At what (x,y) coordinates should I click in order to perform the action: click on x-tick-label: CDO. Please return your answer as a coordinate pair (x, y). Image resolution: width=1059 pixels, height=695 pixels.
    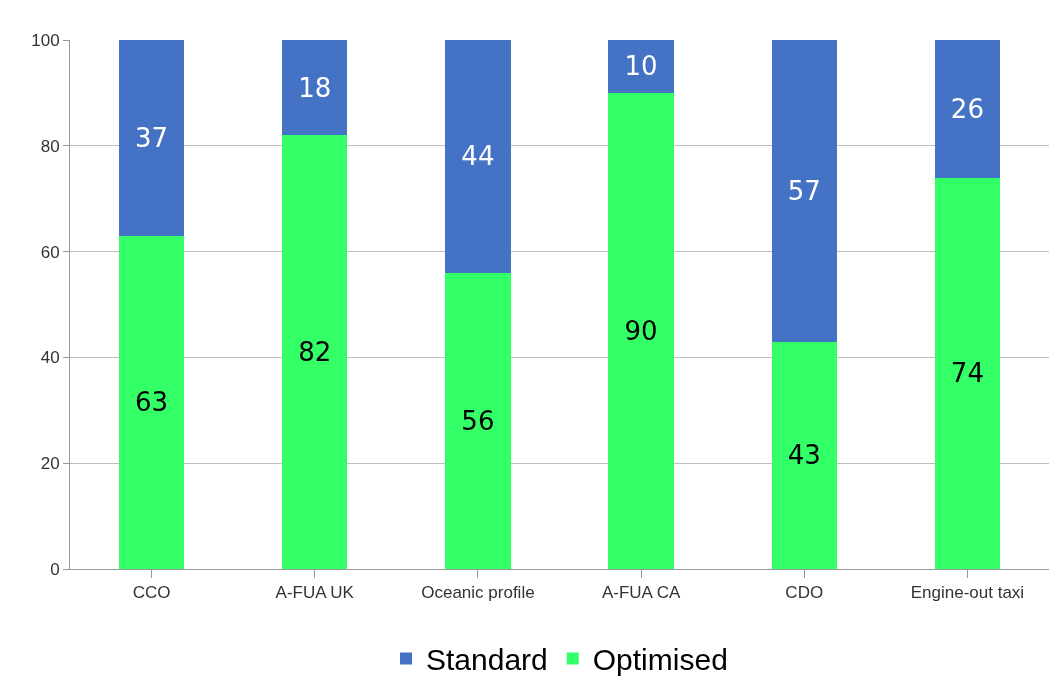
    Looking at the image, I should click on (804, 593).